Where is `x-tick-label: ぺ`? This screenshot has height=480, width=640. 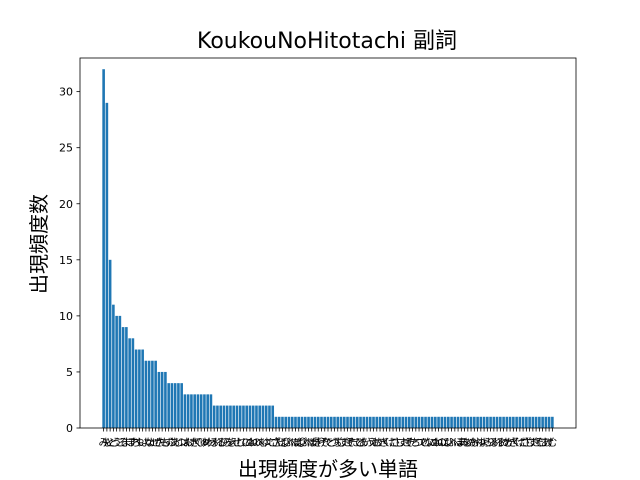
x-tick-label: ぺ is located at coordinates (308, 443).